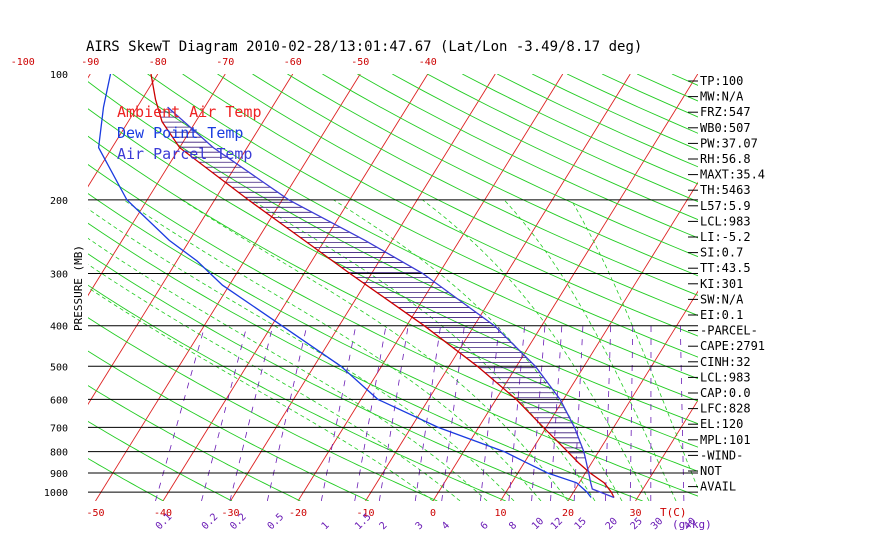  Describe the element at coordinates (732, 175) in the screenshot. I see `index-entry: MAXT:35.4` at that location.